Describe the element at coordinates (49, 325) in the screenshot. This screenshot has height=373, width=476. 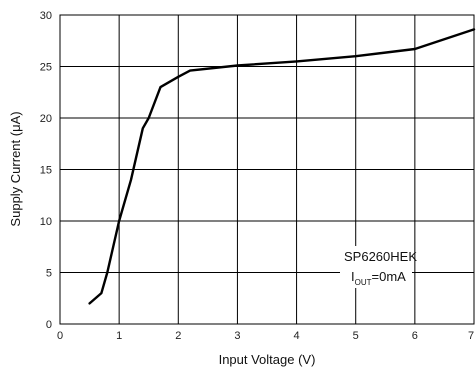
I see `y-tick-label: 0` at that location.